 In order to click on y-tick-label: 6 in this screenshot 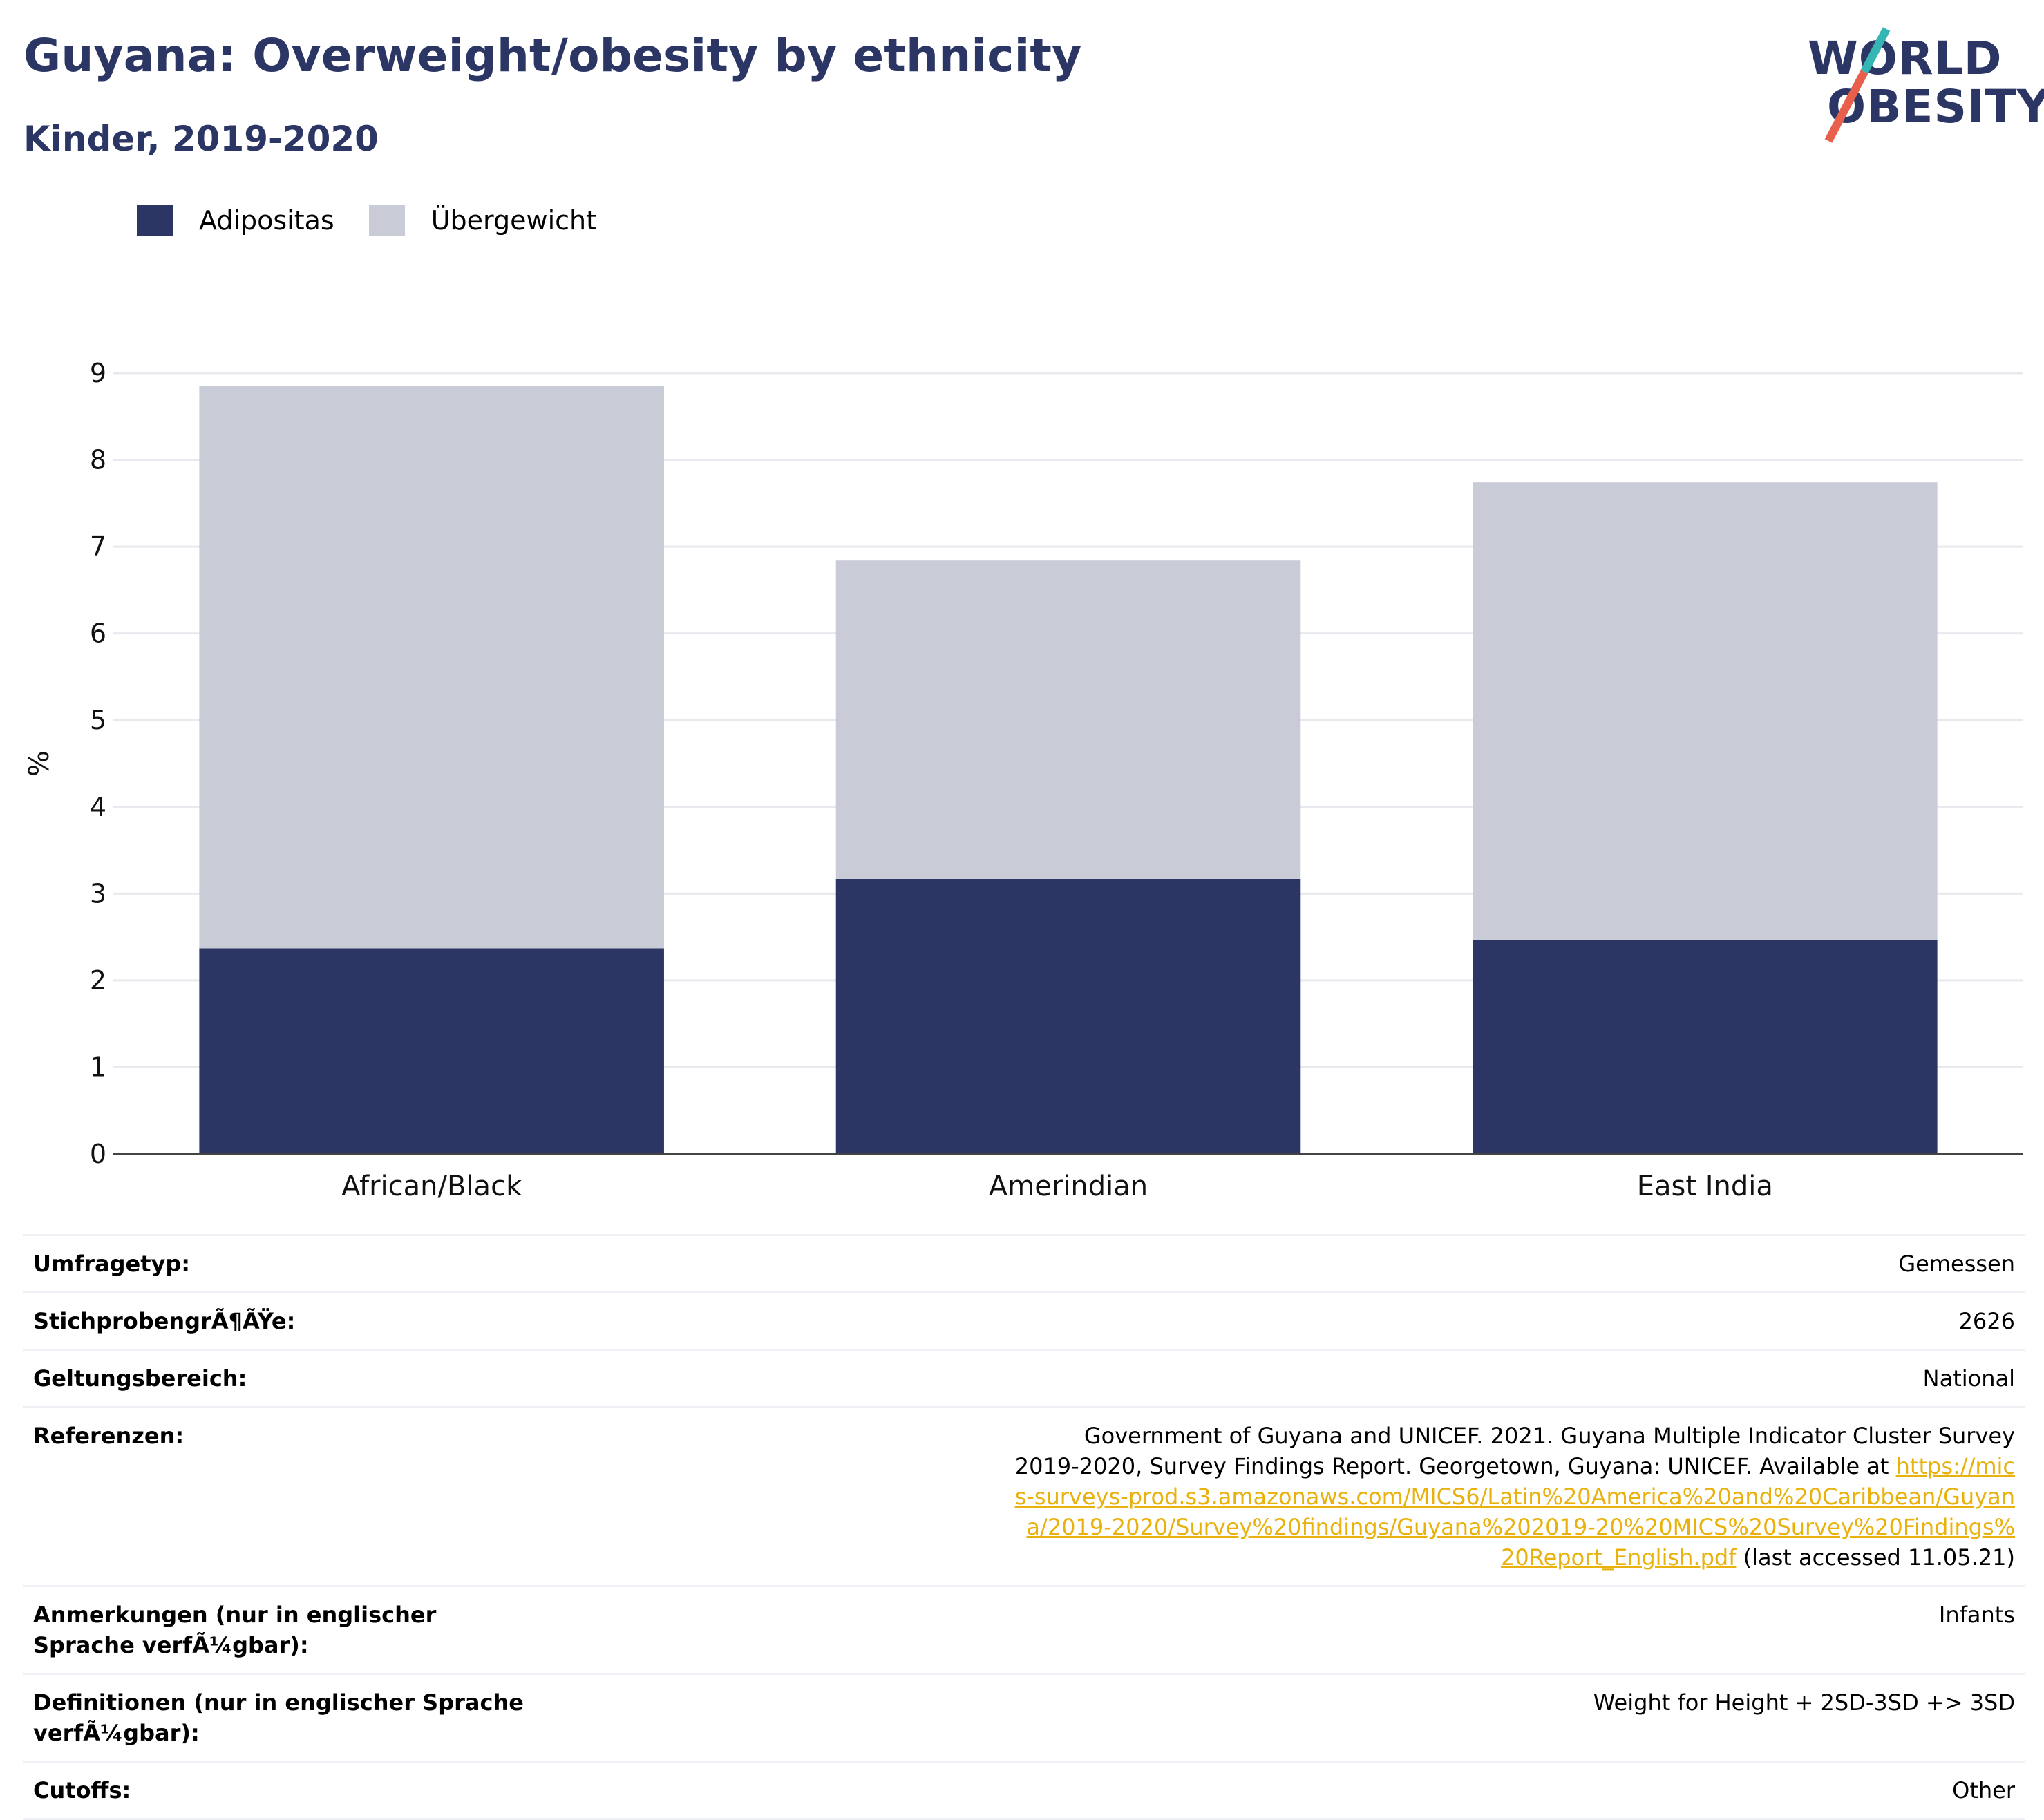, I will do `click(98, 633)`.